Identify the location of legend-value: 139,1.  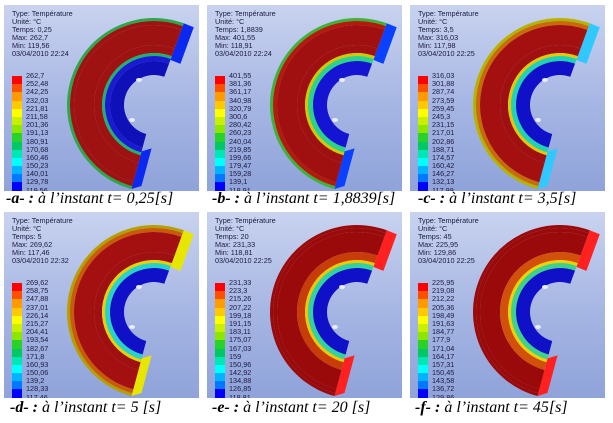
(238, 182).